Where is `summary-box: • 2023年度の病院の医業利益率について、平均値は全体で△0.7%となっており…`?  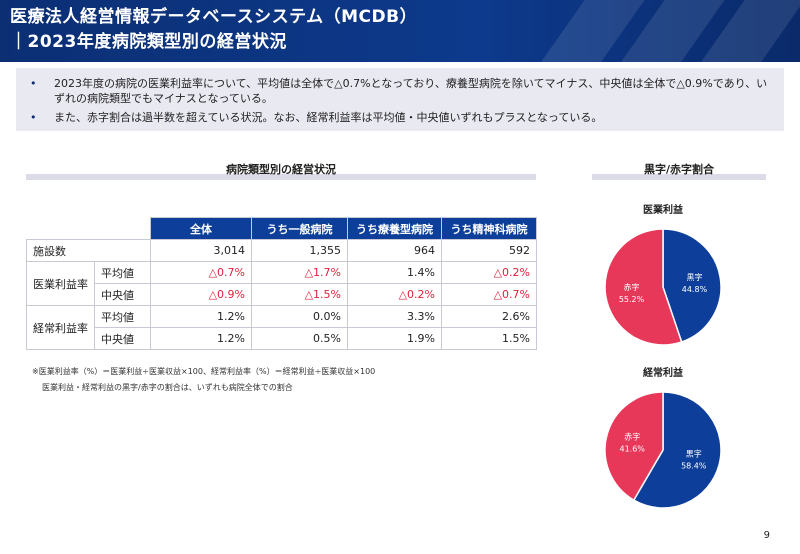
summary-box: • 2023年度の病院の医業利益率について、平均値は全体で△0.7%となっており… is located at coordinates (400, 99).